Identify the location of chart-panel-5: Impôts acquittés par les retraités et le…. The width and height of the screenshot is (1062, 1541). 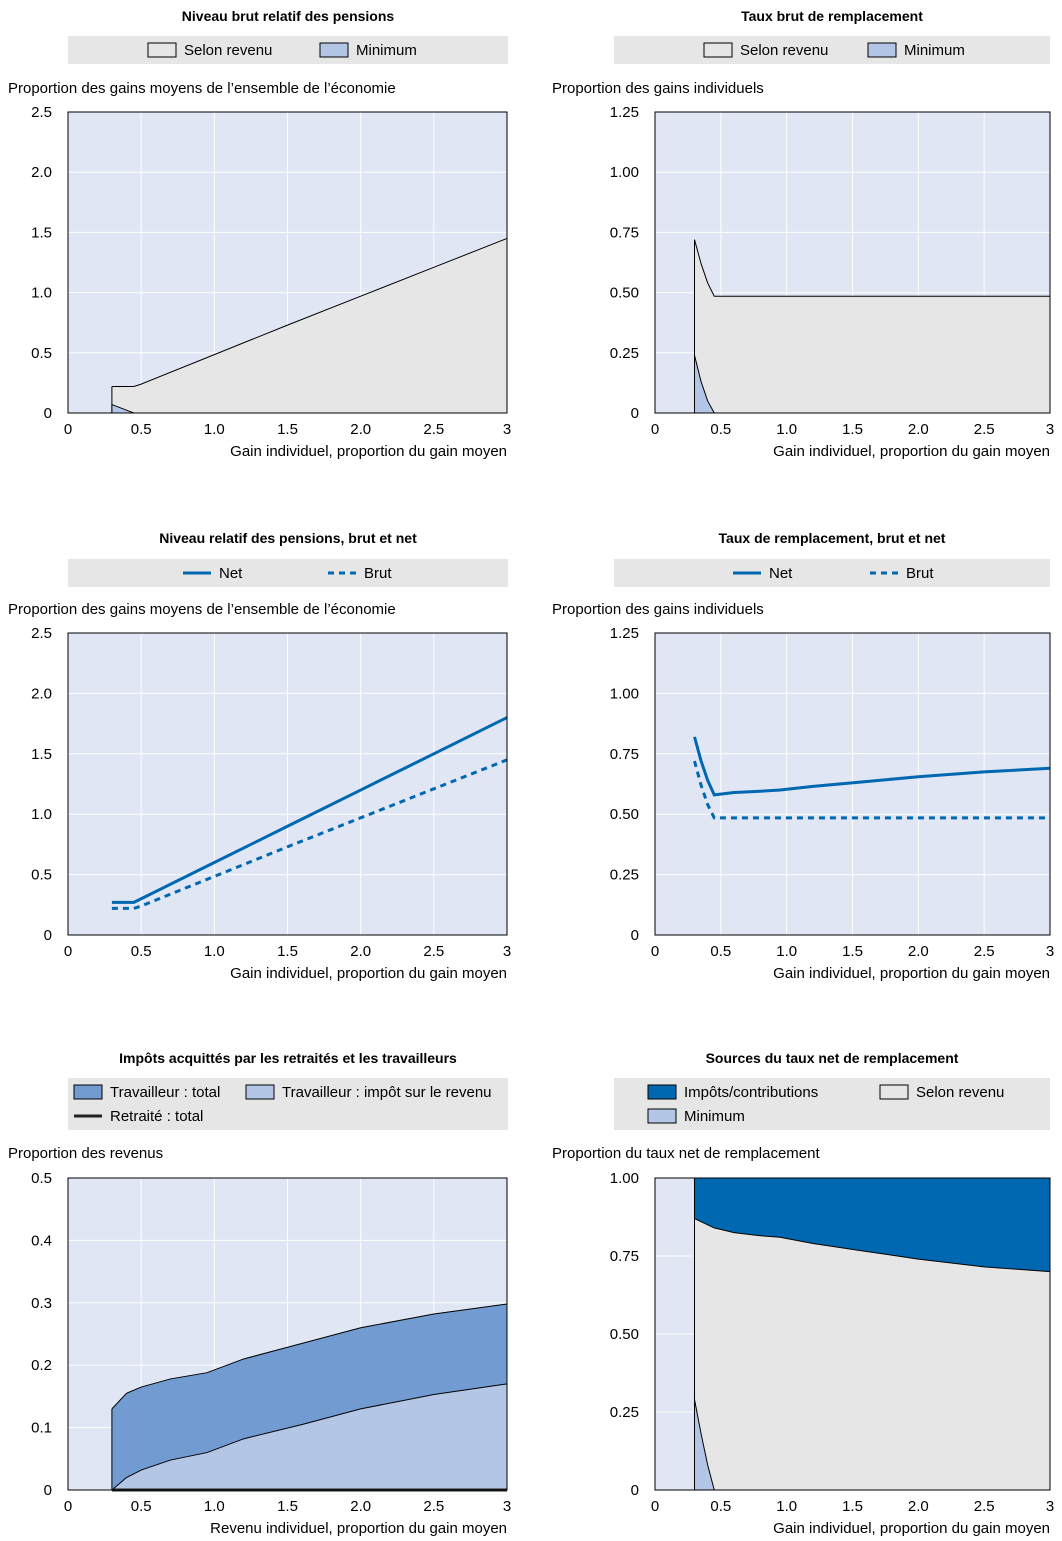
(259, 1293).